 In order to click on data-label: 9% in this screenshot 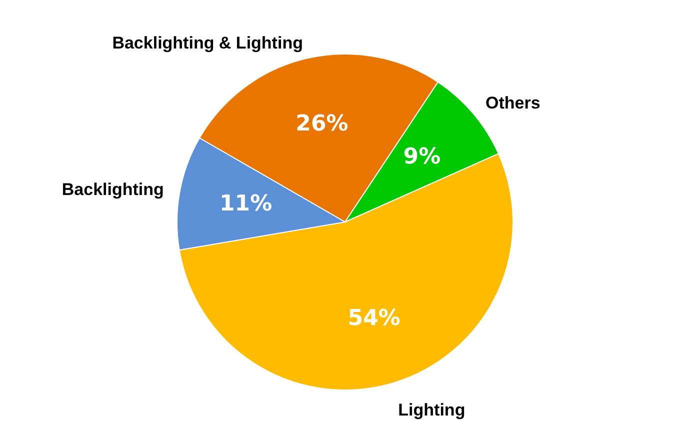, I will do `click(422, 157)`.